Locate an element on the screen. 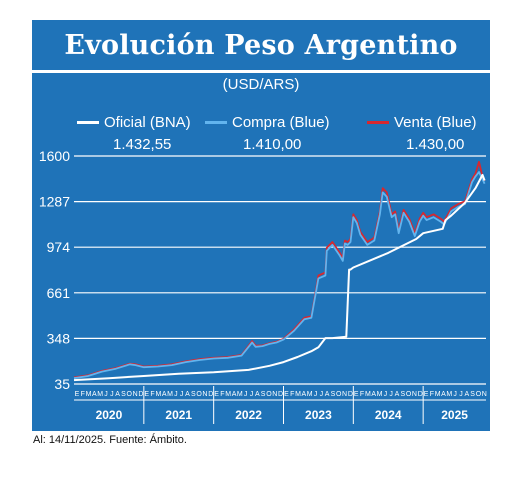 The height and width of the screenshot is (478, 520). legend-label-venta: Venta (Blue) is located at coordinates (435, 122).